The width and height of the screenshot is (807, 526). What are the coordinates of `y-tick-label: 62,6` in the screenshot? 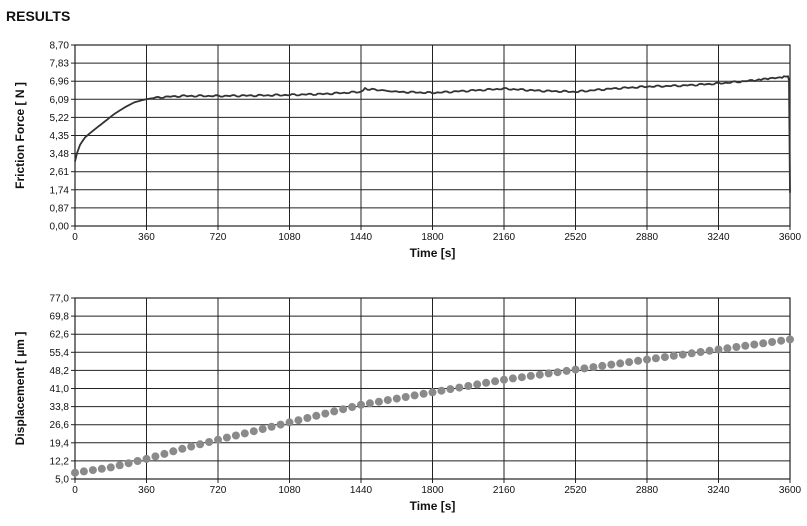 It's located at (60, 335).